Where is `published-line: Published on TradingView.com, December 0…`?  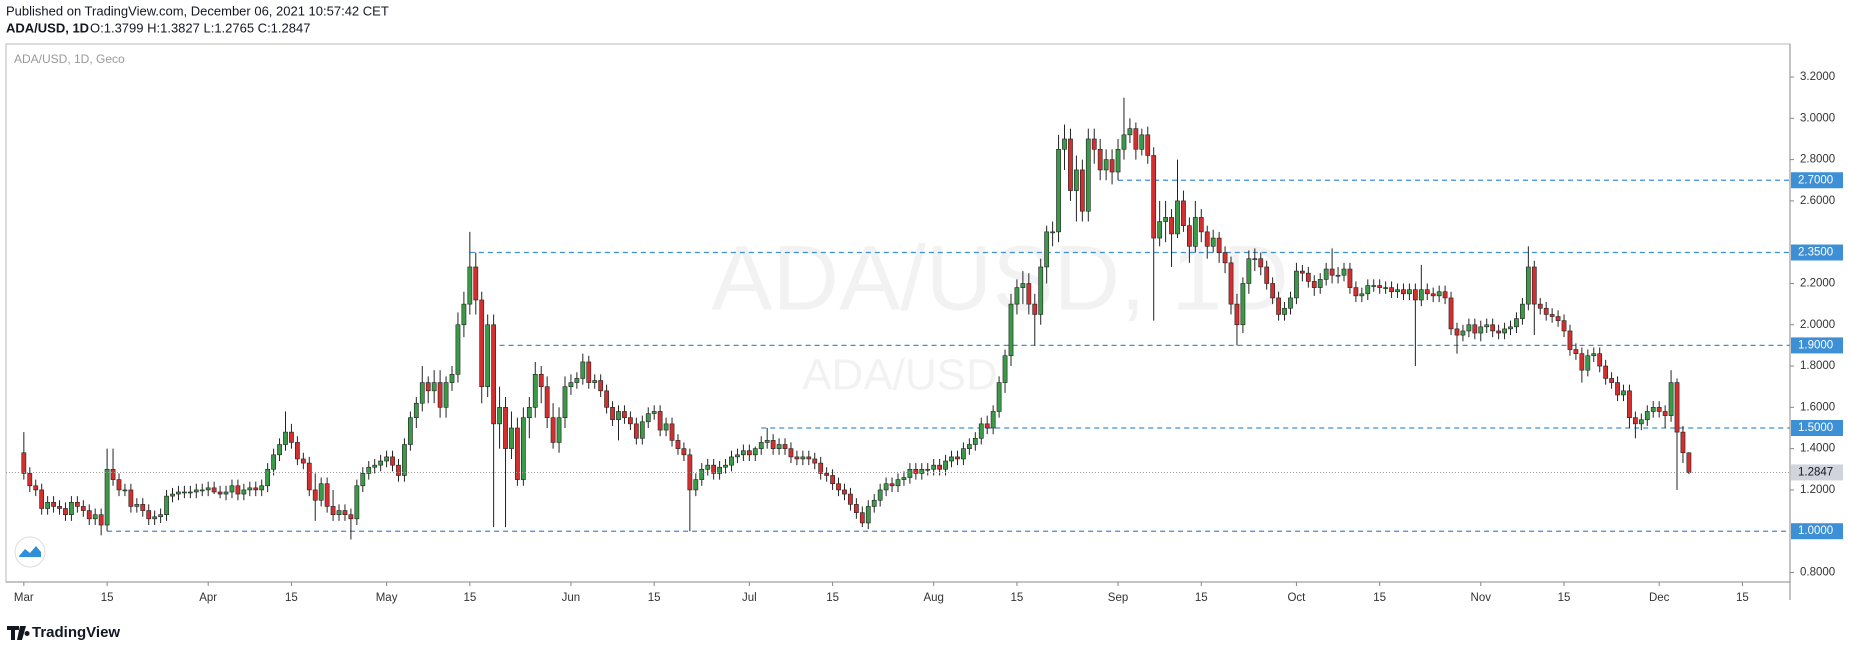 published-line: Published on TradingView.com, December 0… is located at coordinates (197, 10).